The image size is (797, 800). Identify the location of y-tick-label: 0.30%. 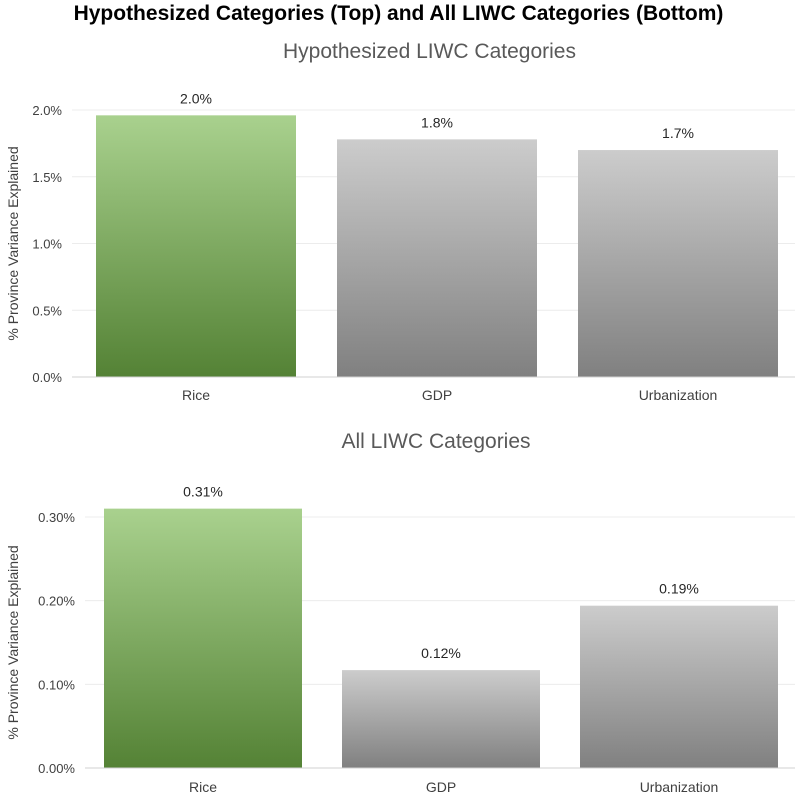
(56, 517).